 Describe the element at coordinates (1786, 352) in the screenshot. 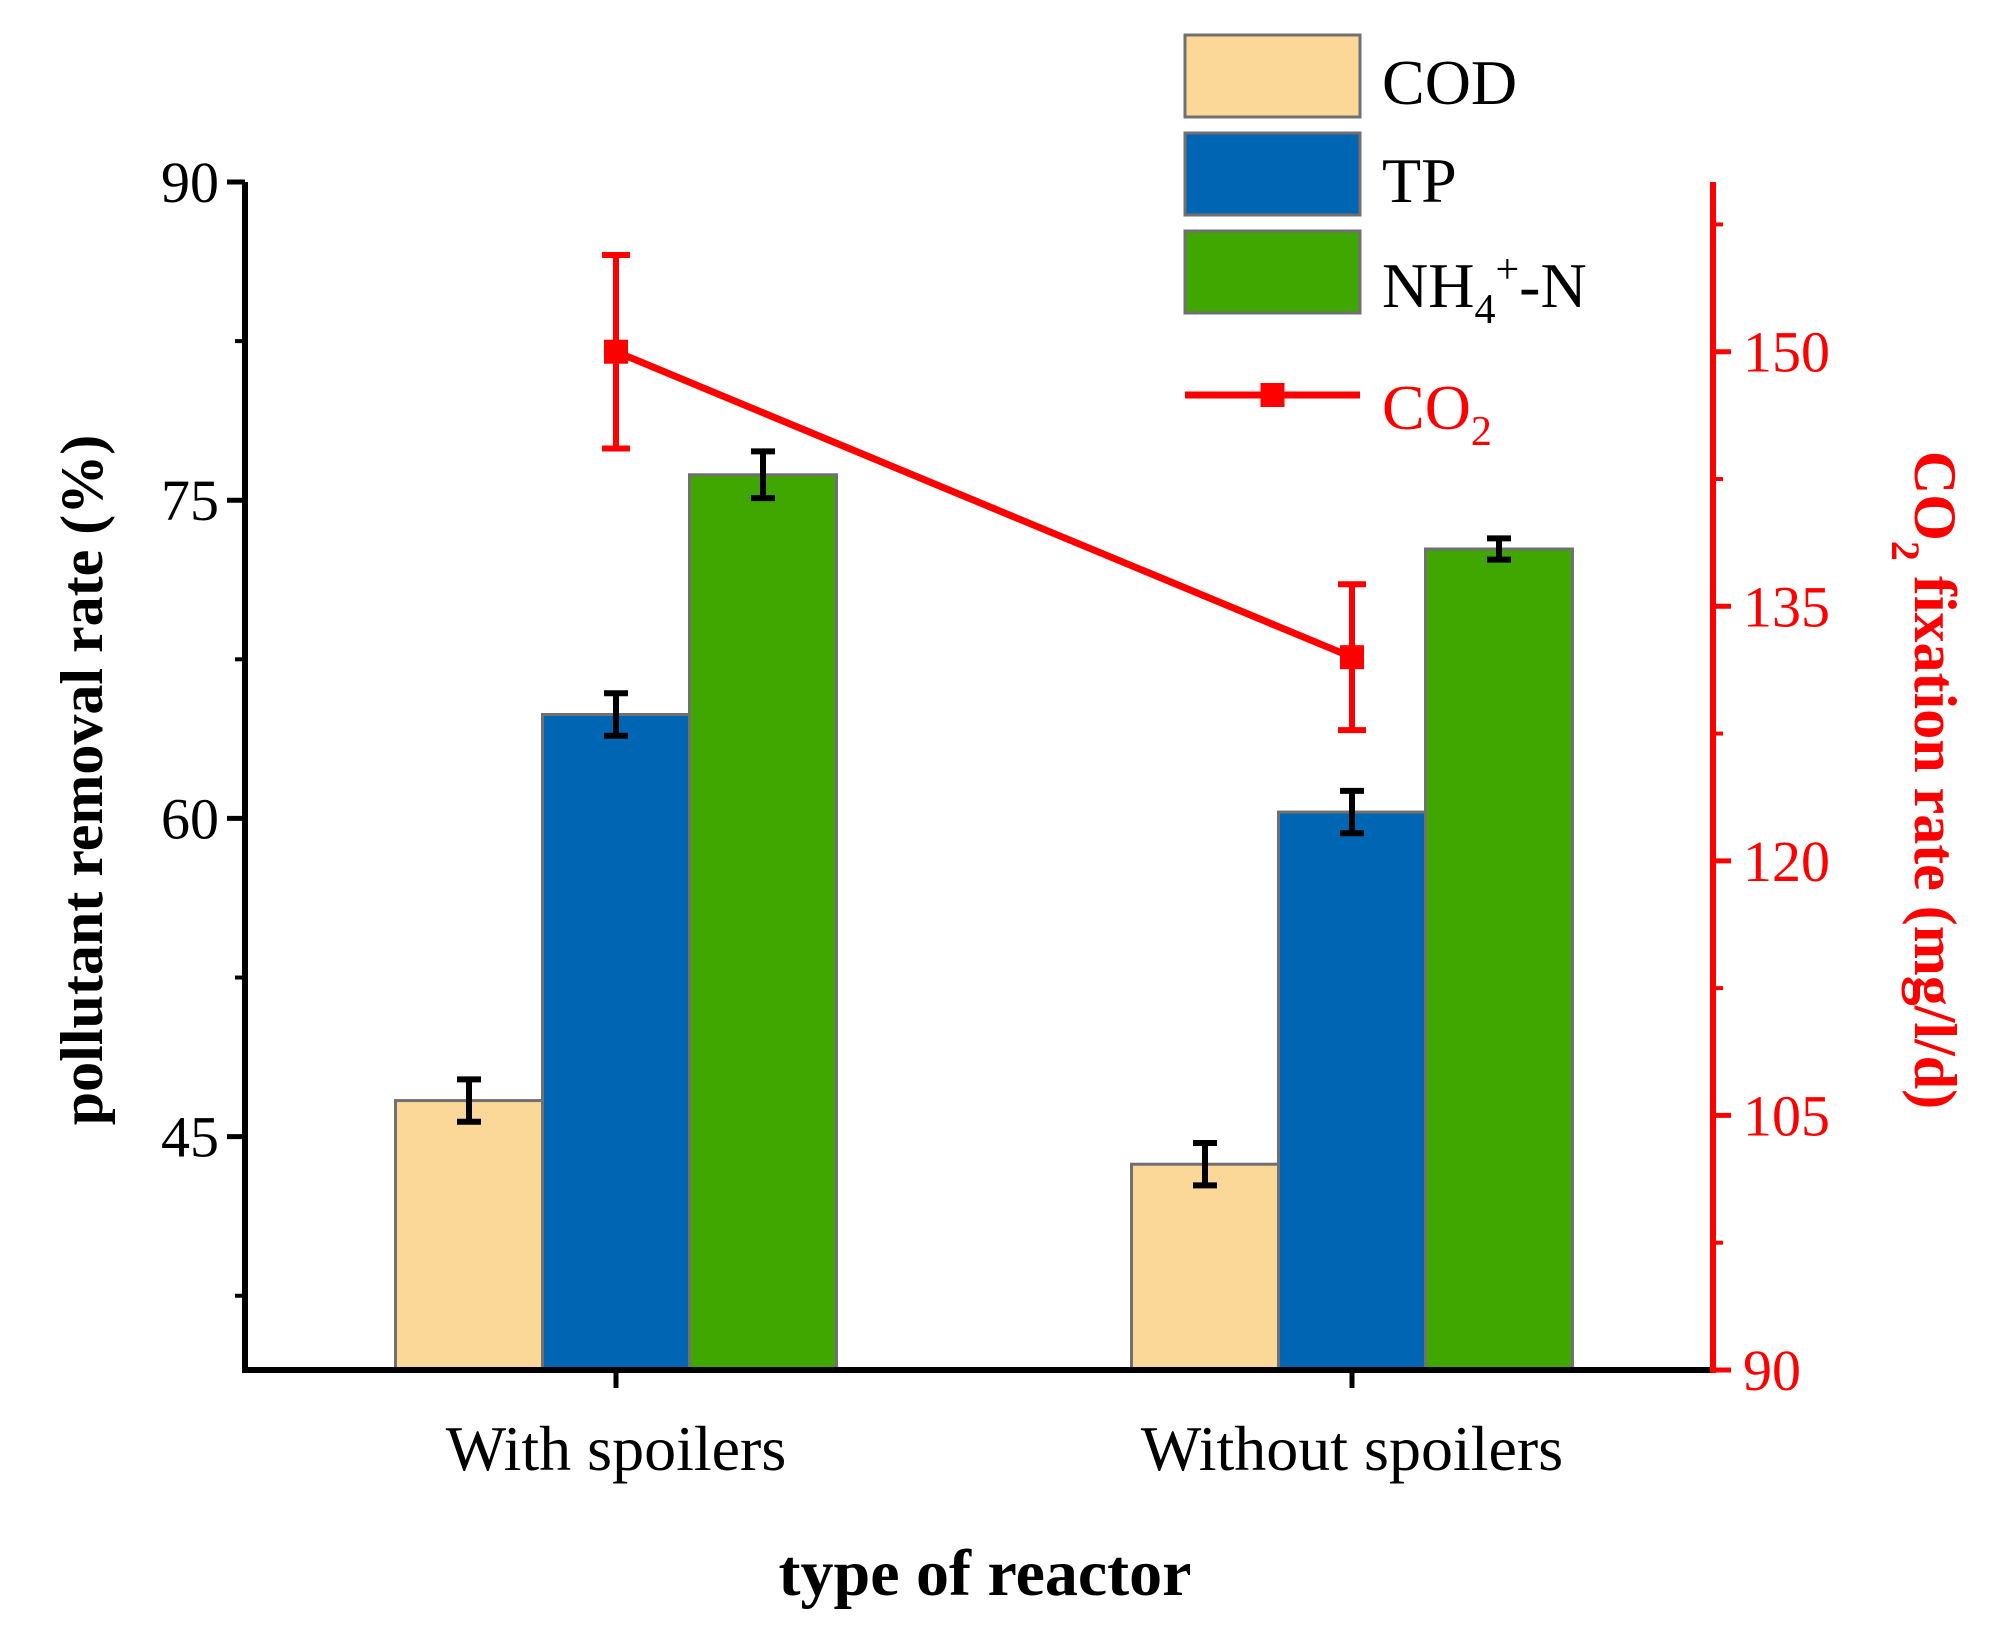

I see `y2-tick-label: 150` at that location.